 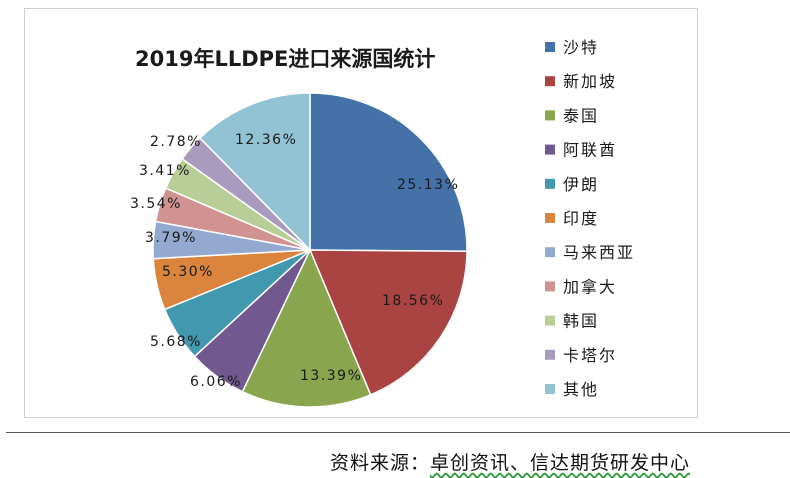 I want to click on data-label-8: 3.54%, so click(x=156, y=204).